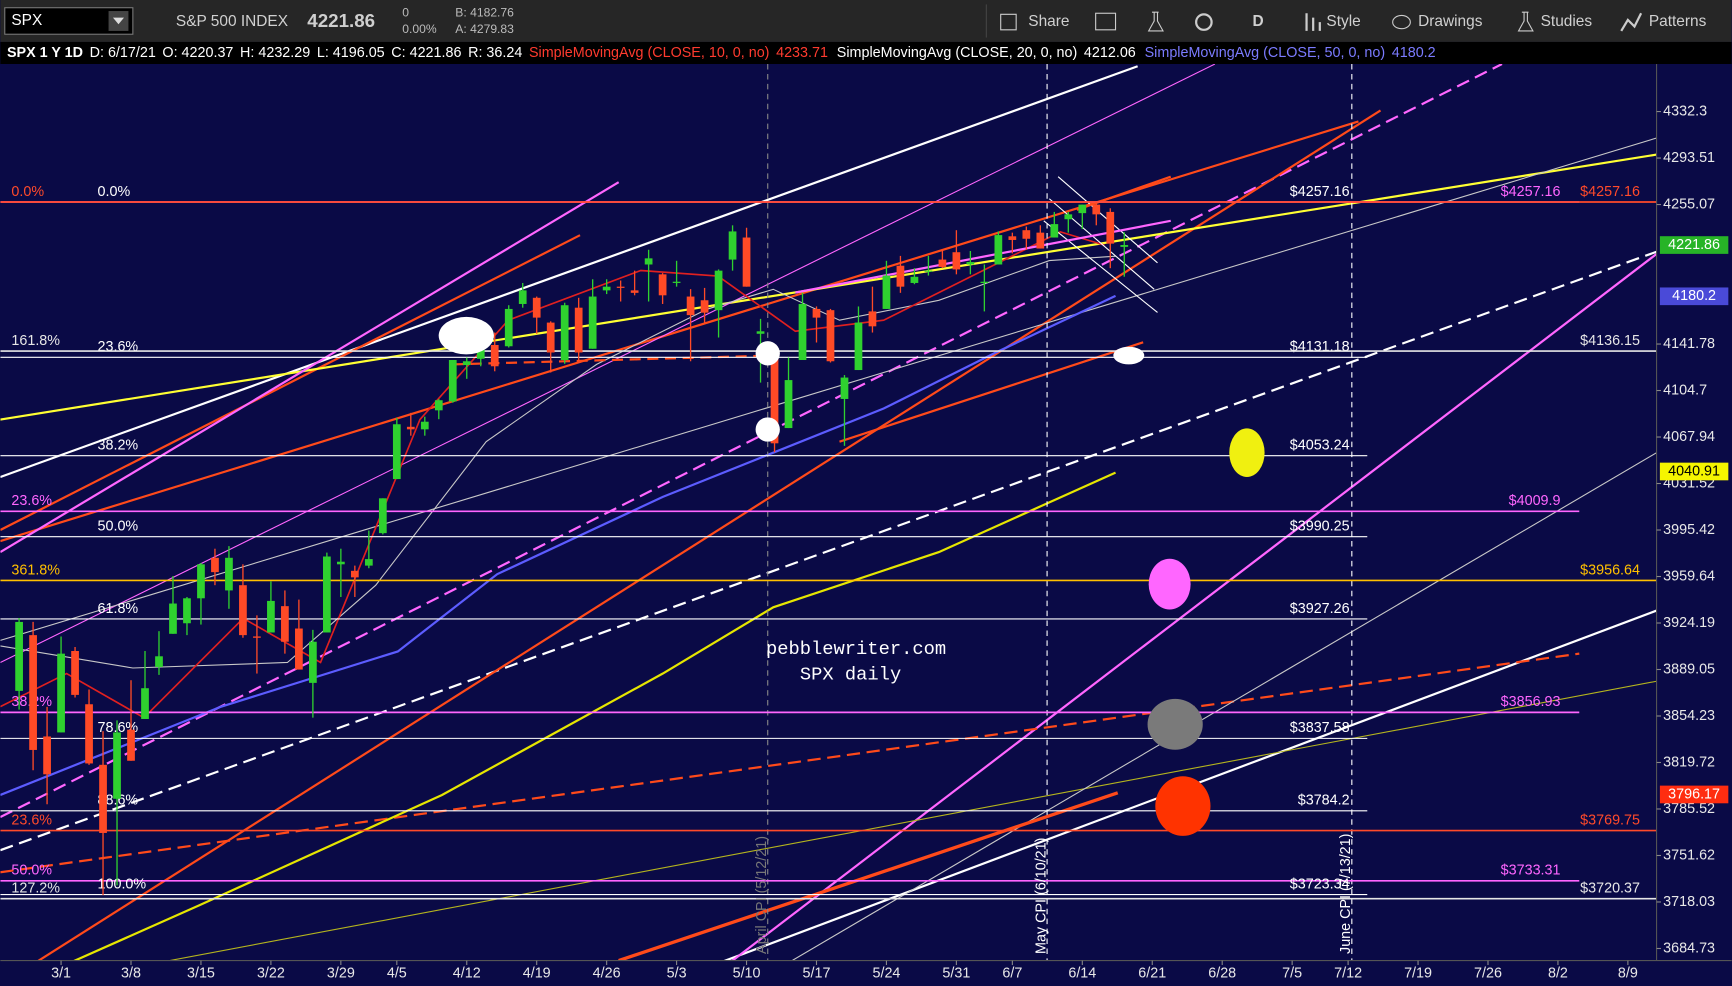 The width and height of the screenshot is (1732, 986). What do you see at coordinates (1689, 344) in the screenshot?
I see `y-tick-label: 4141.78` at bounding box center [1689, 344].